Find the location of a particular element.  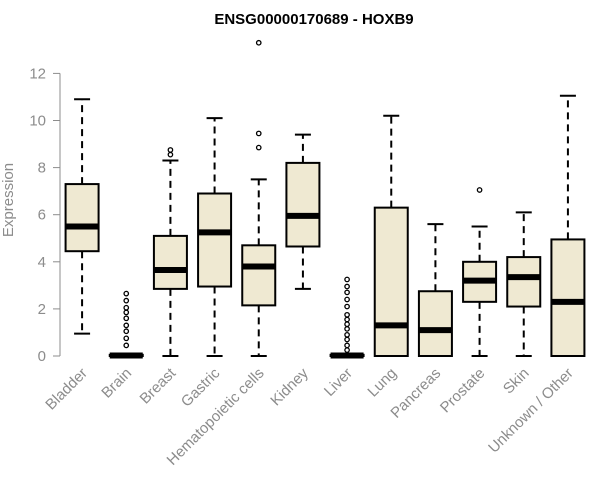

box-lung is located at coordinates (391, 235).